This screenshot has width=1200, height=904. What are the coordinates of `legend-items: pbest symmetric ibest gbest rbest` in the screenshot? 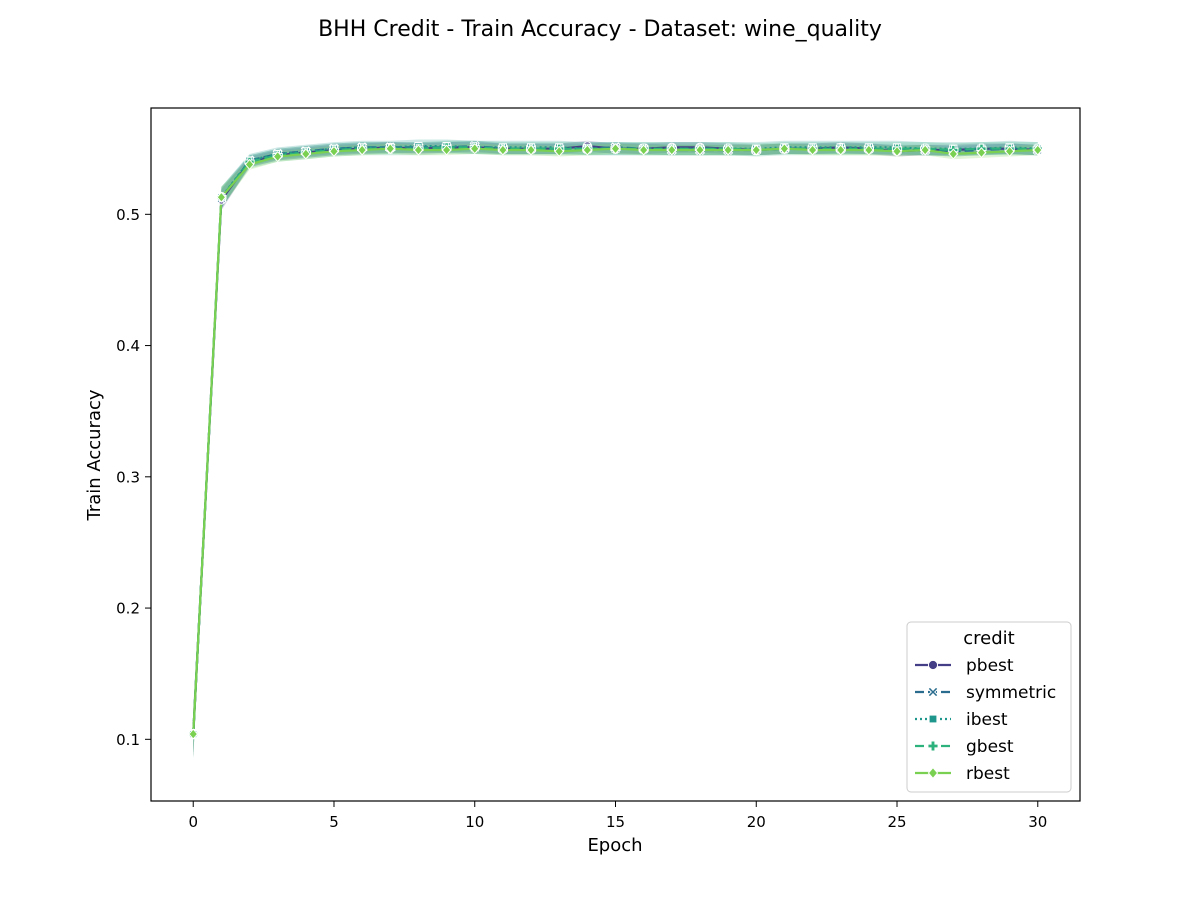 It's located at (985, 720).